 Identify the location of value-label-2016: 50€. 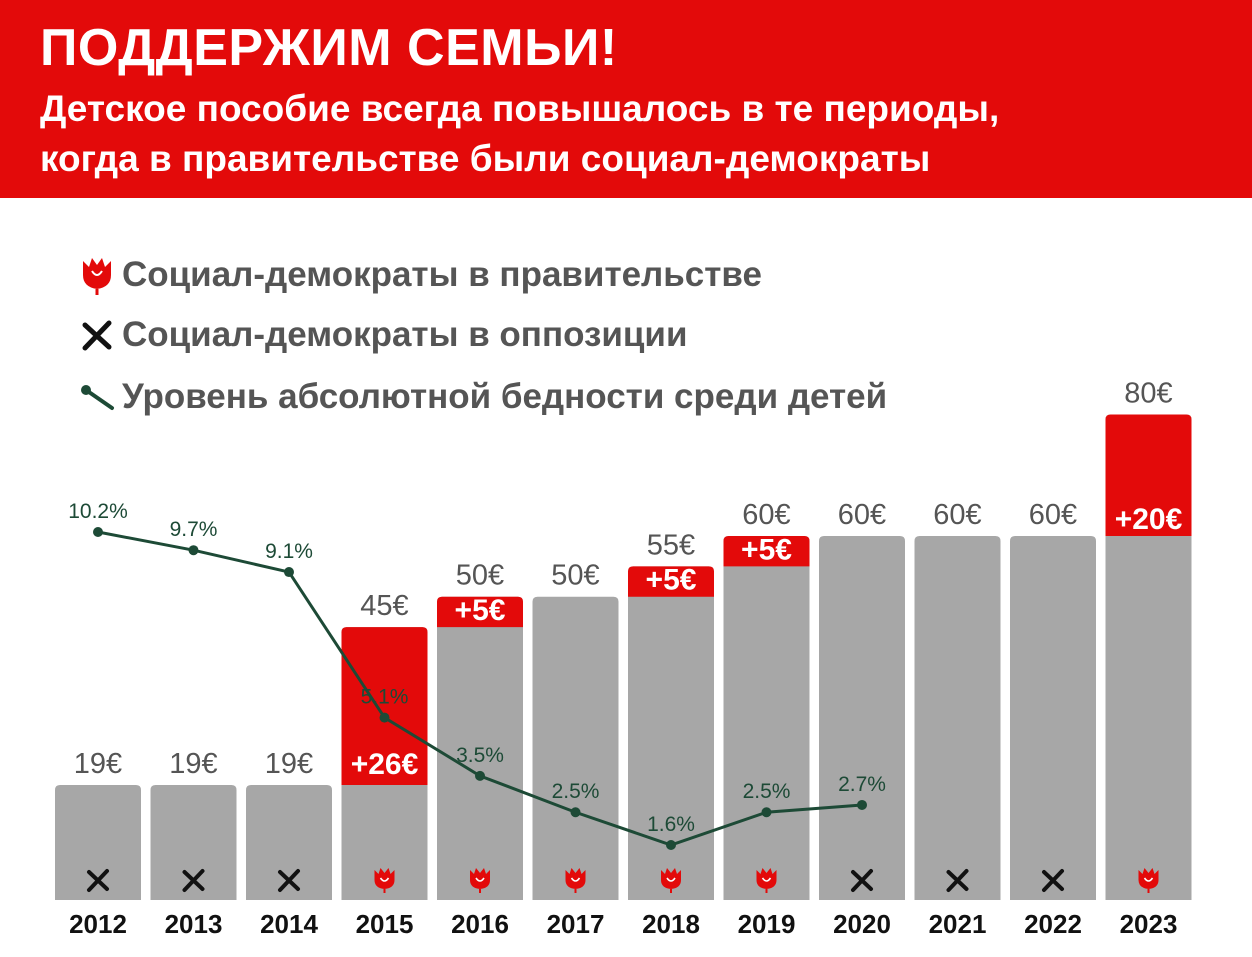
(480, 576).